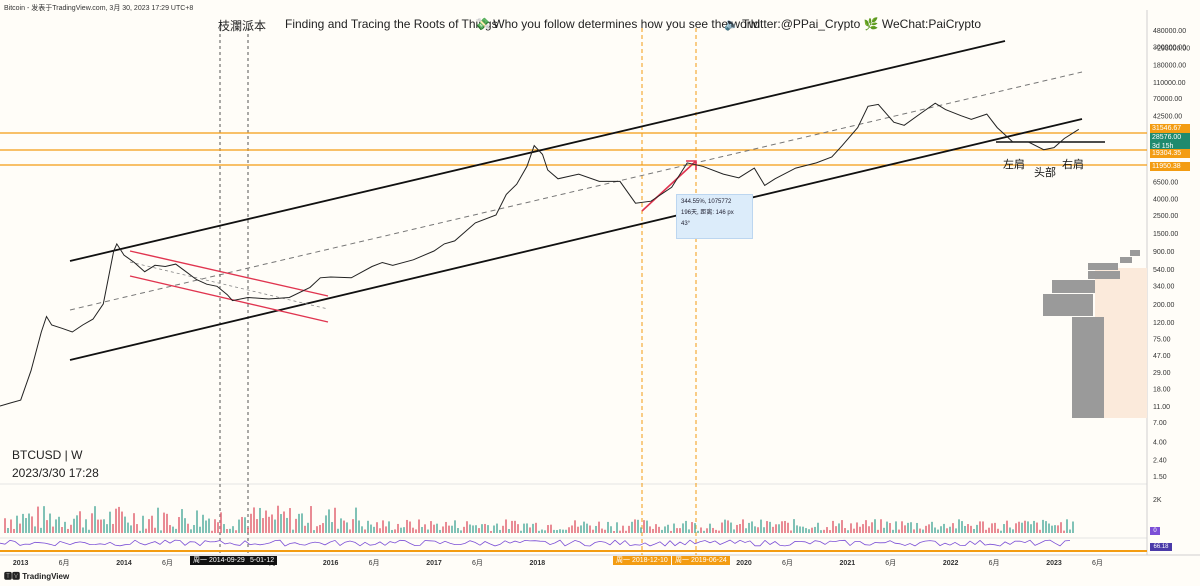 The image size is (1200, 586). What do you see at coordinates (47, 455) in the screenshot?
I see `symbol-label: BTCUSD | W` at bounding box center [47, 455].